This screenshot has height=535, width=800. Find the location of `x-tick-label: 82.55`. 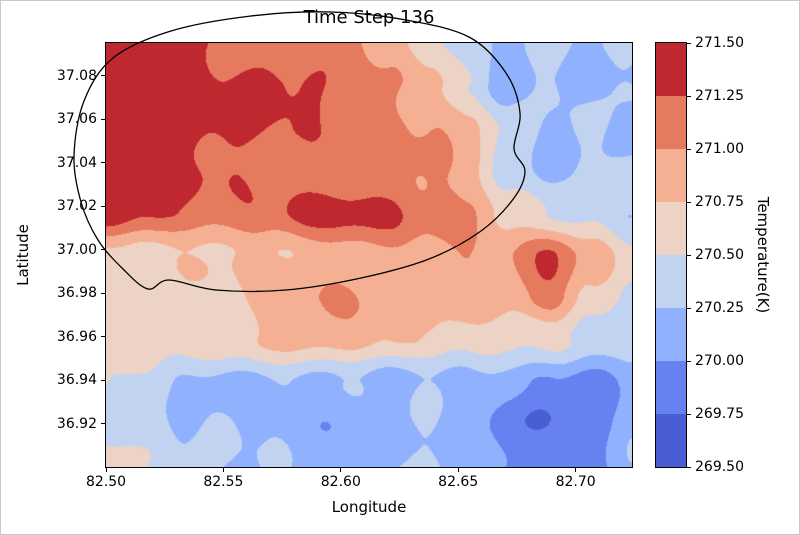

x-tick-label: 82.55 is located at coordinates (223, 482).